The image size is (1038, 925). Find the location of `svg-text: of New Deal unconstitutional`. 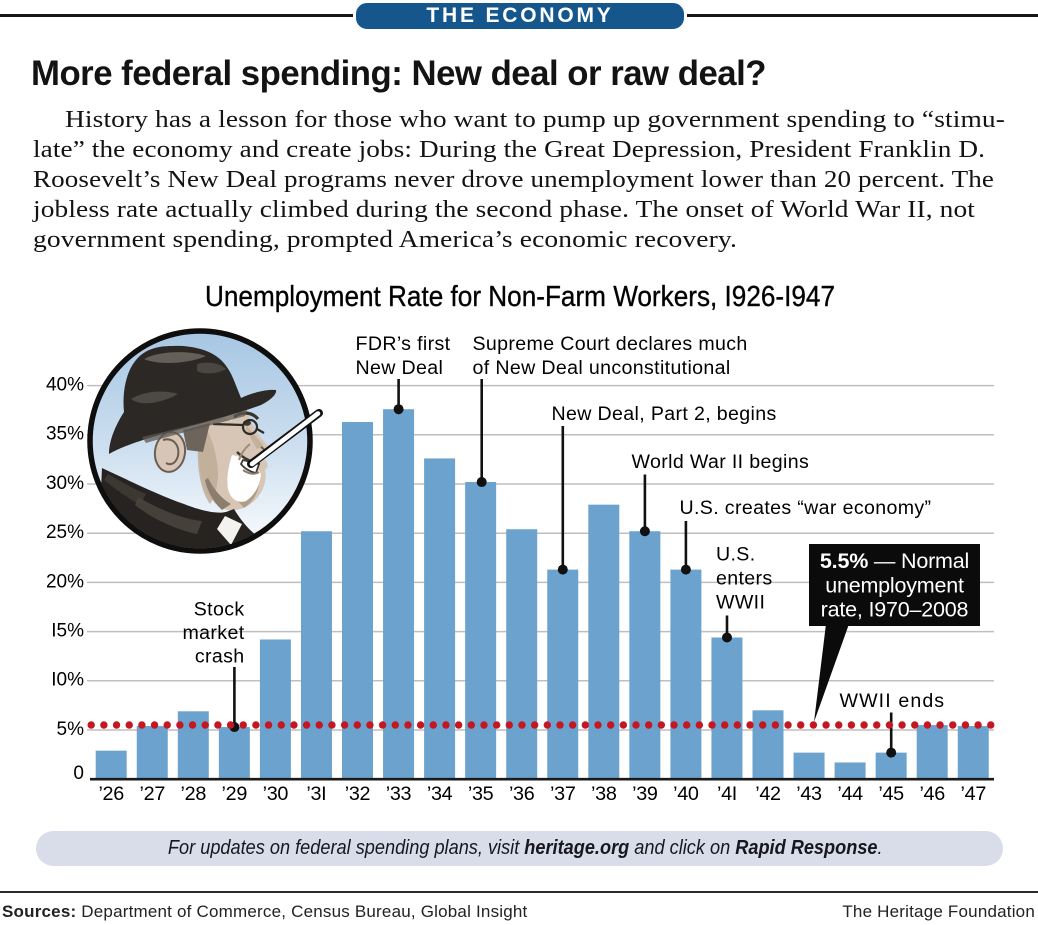

svg-text: of New Deal unconstitutional is located at coordinates (602, 368).